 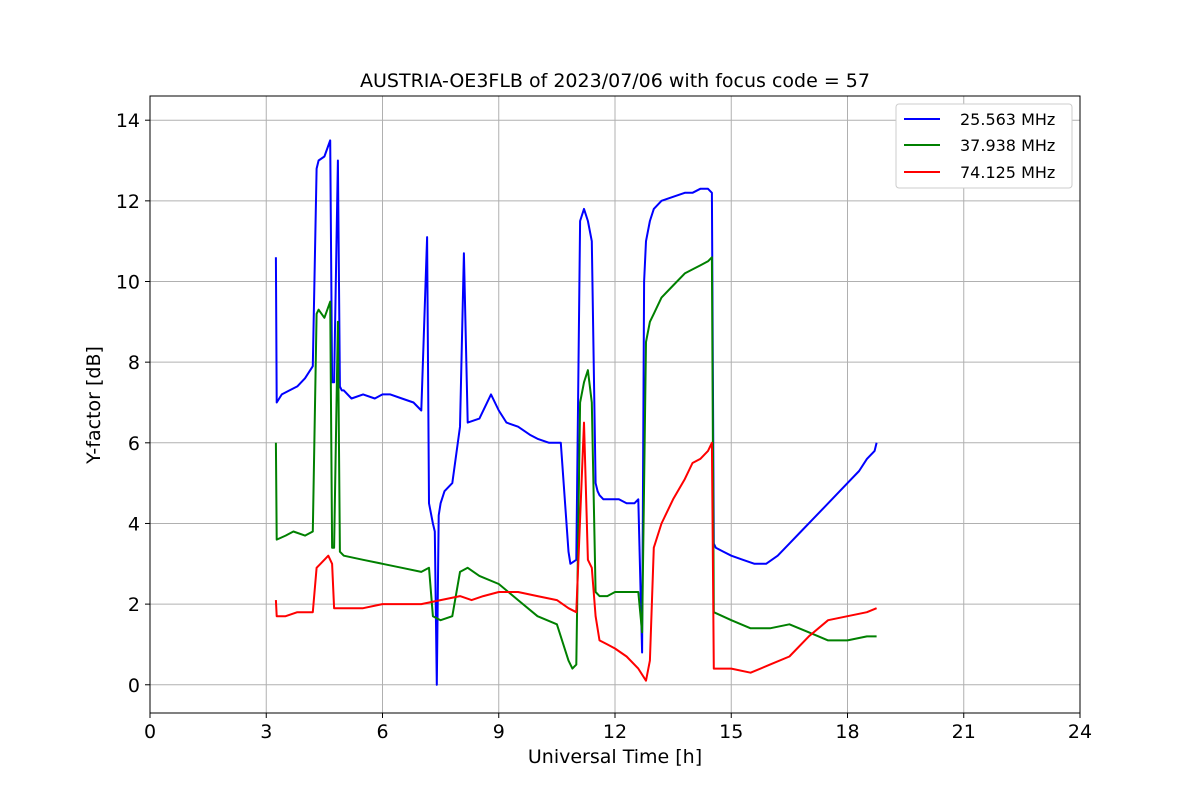 What do you see at coordinates (731, 732) in the screenshot?
I see `x-tick-label-5: 15` at bounding box center [731, 732].